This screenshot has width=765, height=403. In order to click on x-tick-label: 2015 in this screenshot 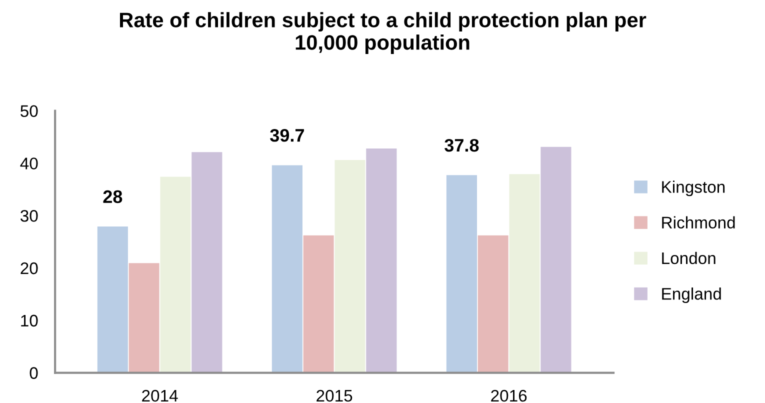, I will do `click(334, 396)`.